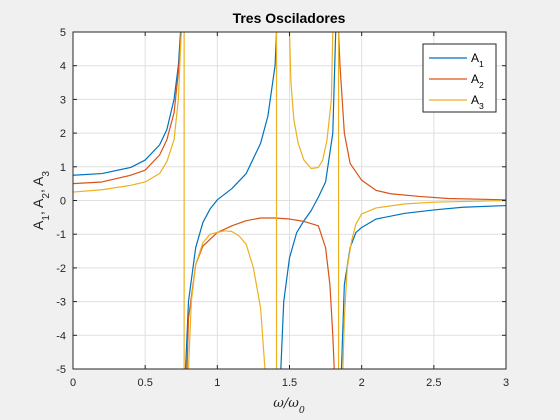 The height and width of the screenshot is (420, 560). I want to click on legend-label-3: A3, so click(477, 102).